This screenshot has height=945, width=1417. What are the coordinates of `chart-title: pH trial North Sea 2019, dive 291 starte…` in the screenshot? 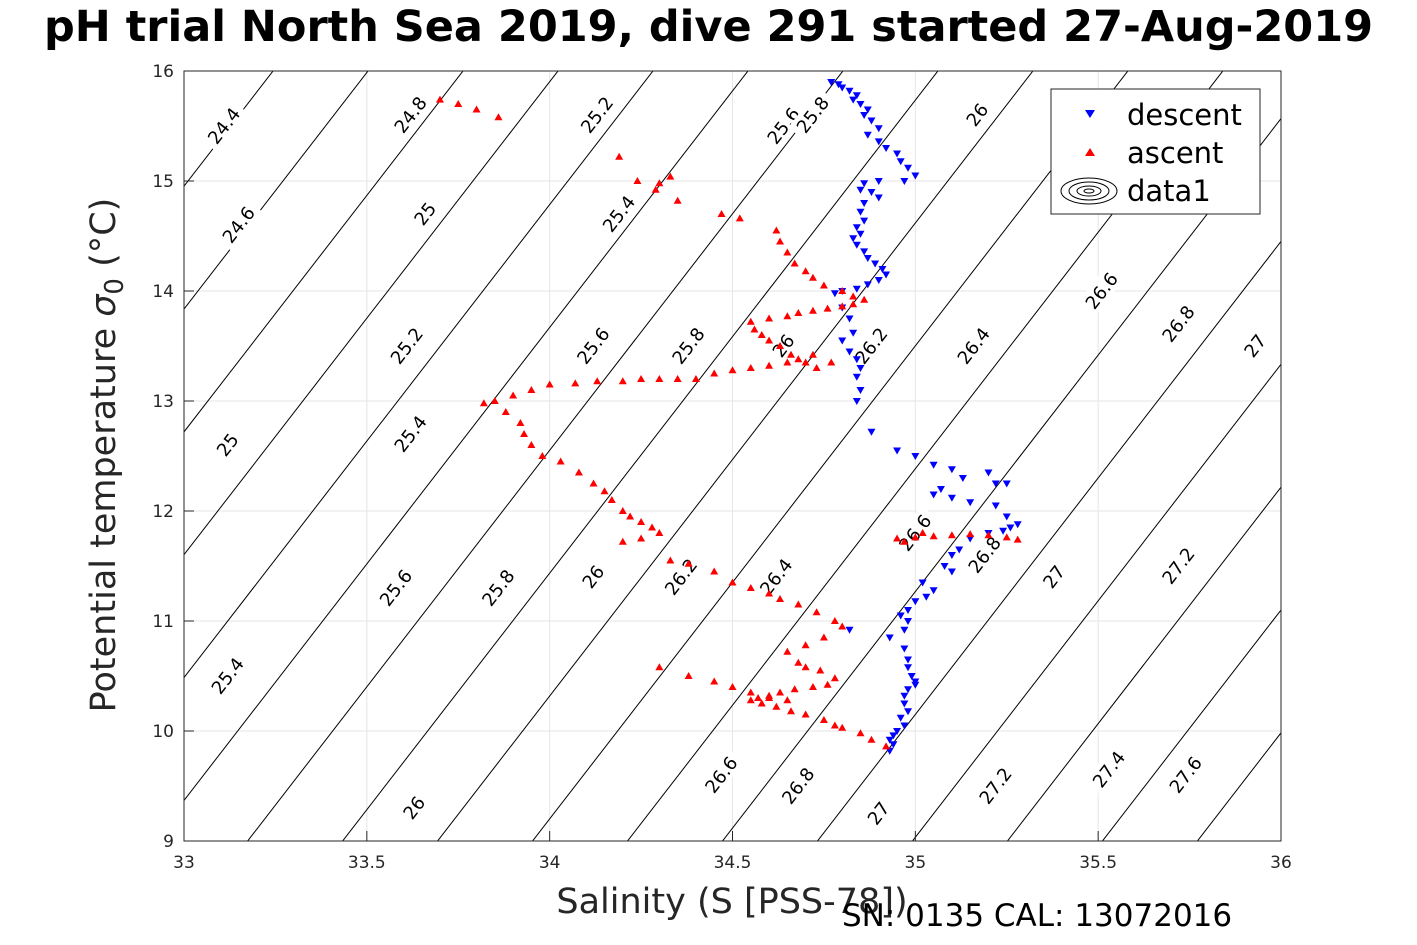 It's located at (708, 27).